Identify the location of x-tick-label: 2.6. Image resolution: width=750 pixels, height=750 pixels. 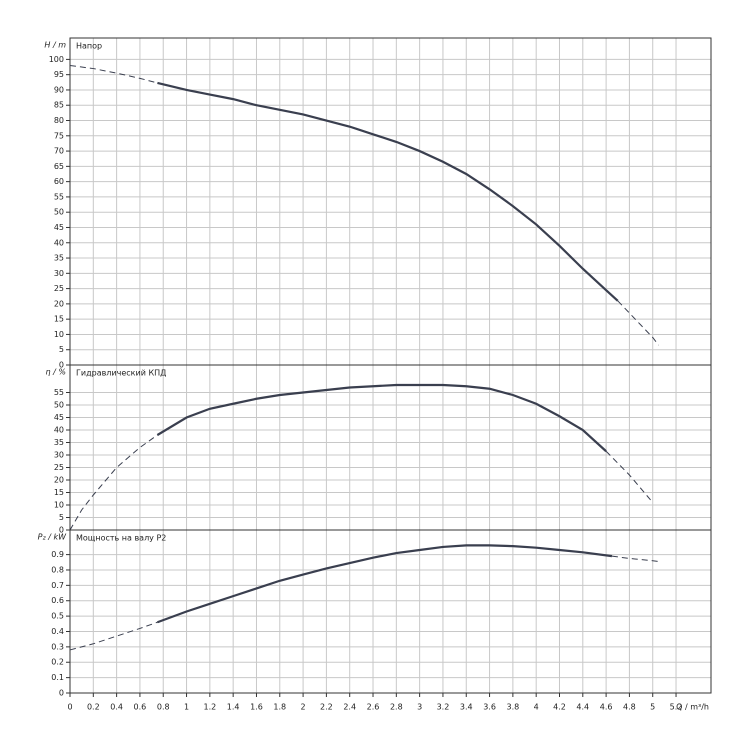
(373, 707).